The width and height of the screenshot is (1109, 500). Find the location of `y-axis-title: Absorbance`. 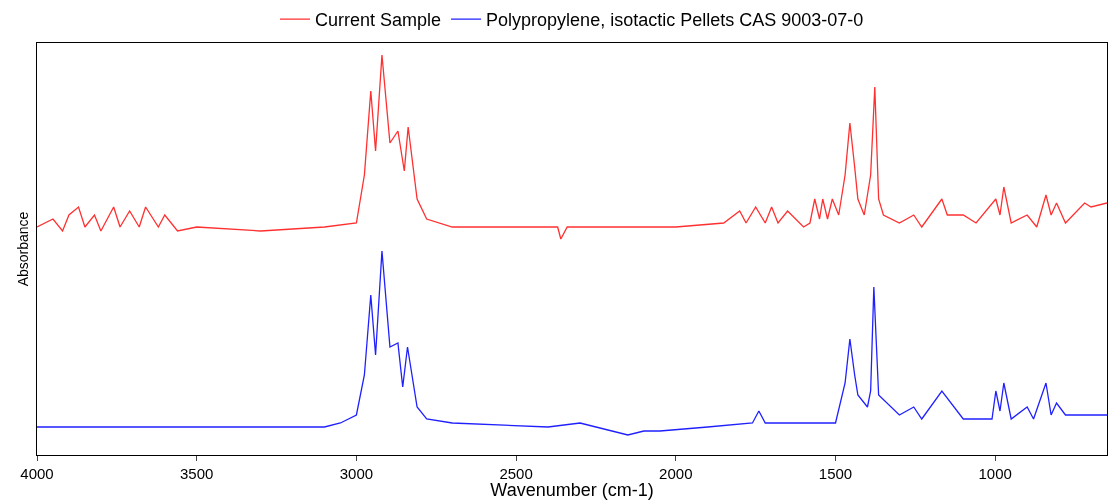

y-axis-title: Absorbance is located at coordinates (22, 249).